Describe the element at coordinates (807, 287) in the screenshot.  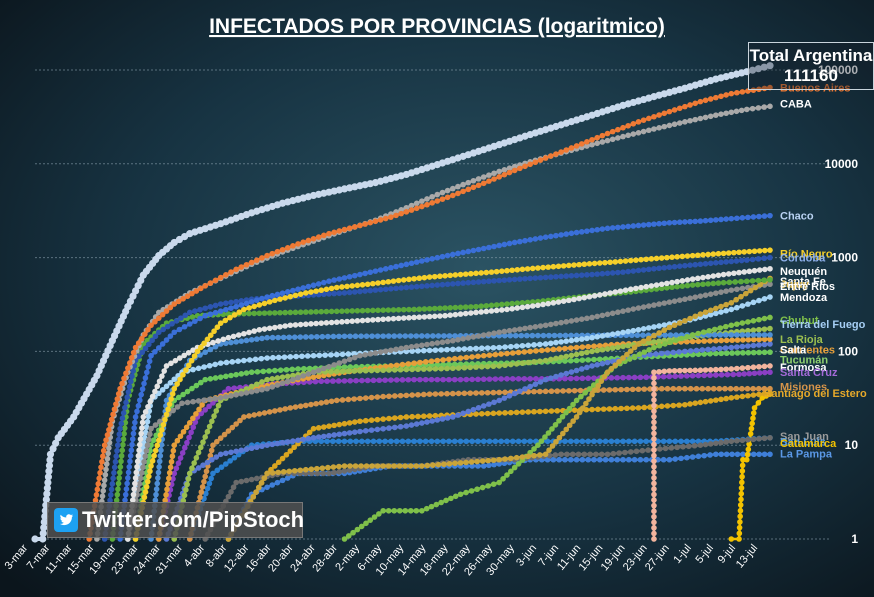
I see `series-label-entre-rios: Entre Ríos` at that location.